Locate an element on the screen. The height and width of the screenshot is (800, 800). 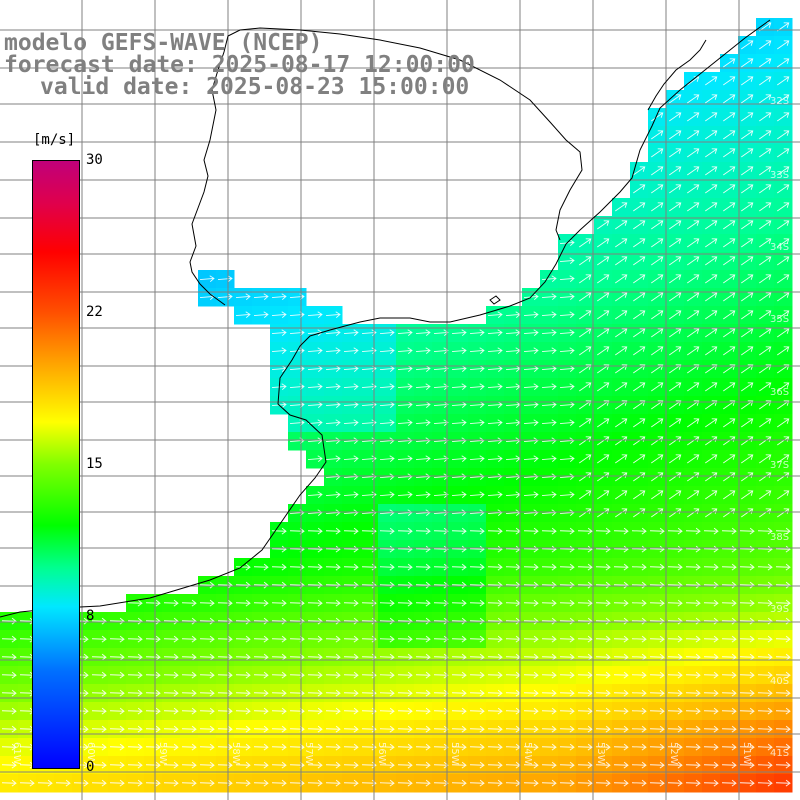
lat-label: 33S is located at coordinates (779, 175).